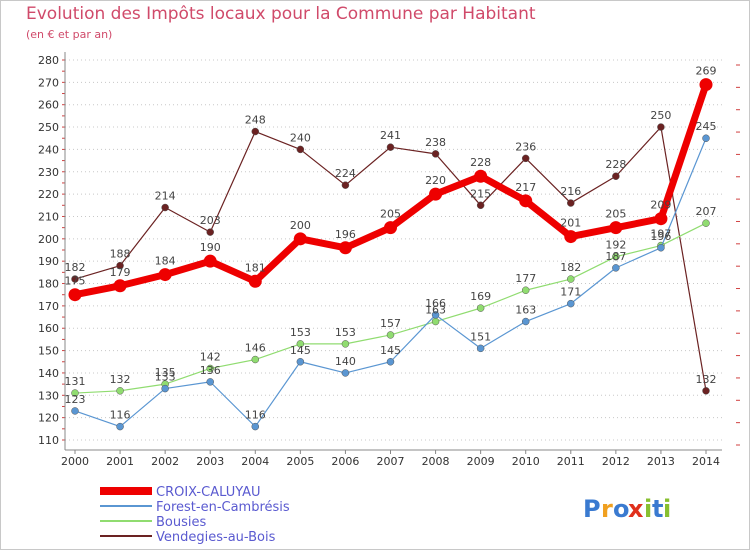 The width and height of the screenshot is (750, 550). Describe the element at coordinates (75, 461) in the screenshot. I see `x-tick-label: 2000` at that location.